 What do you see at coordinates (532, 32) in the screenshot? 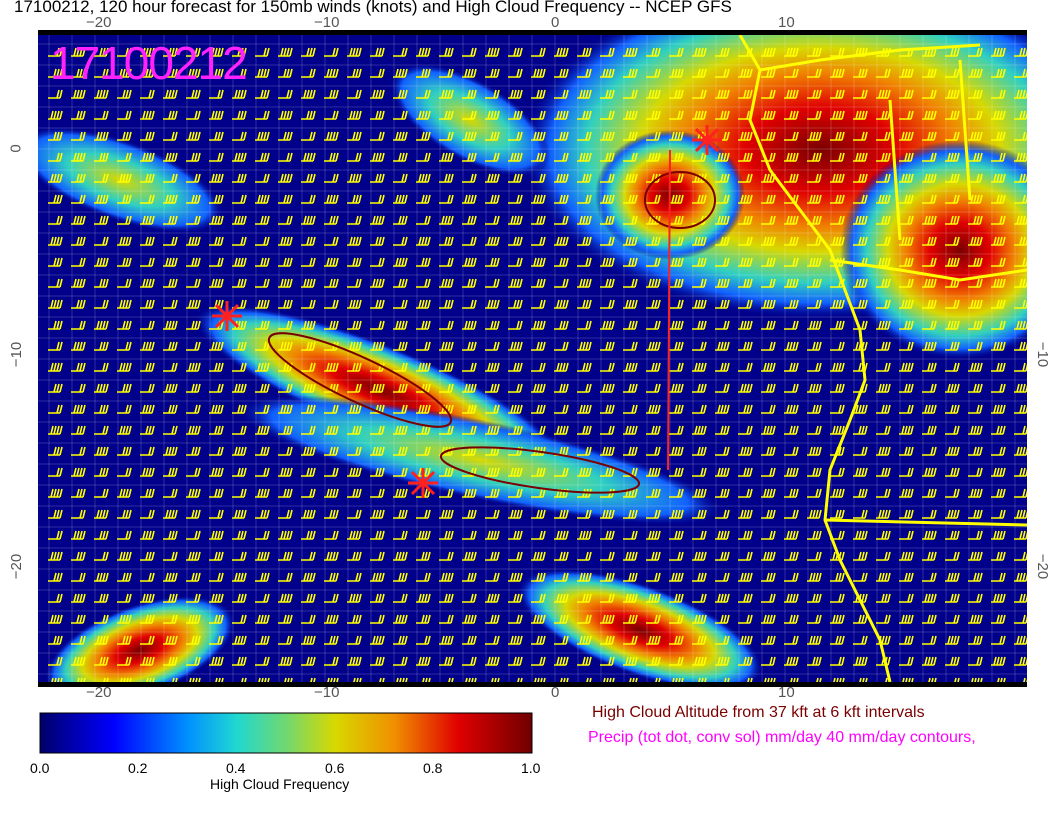
I see `map-frame-top` at bounding box center [532, 32].